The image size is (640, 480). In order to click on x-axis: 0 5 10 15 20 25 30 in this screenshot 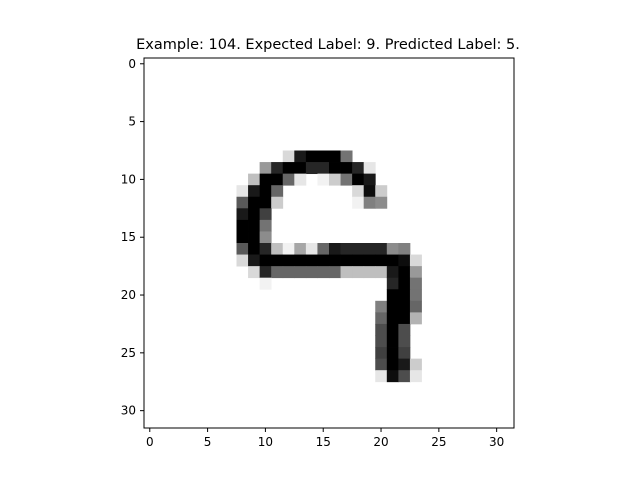, I will do `click(325, 438)`.